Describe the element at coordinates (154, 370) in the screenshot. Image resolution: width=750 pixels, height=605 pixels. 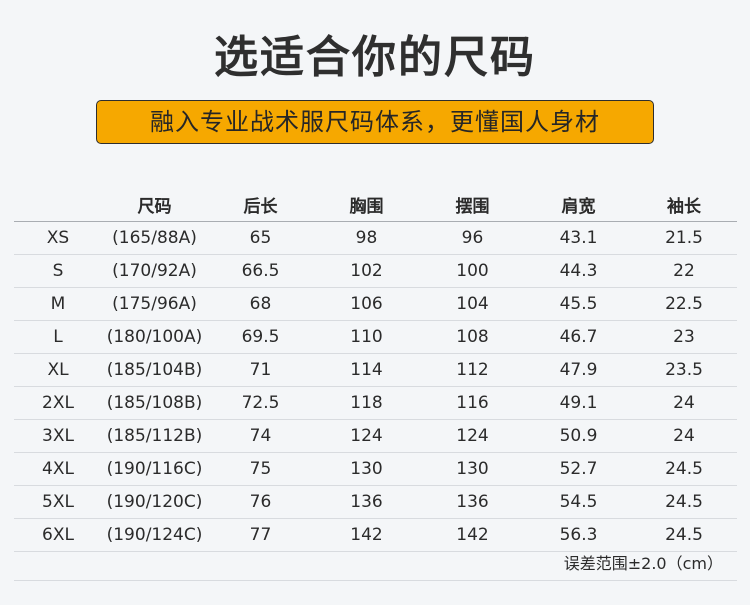
I see `cell-size-spec: (185/104B)` at that location.